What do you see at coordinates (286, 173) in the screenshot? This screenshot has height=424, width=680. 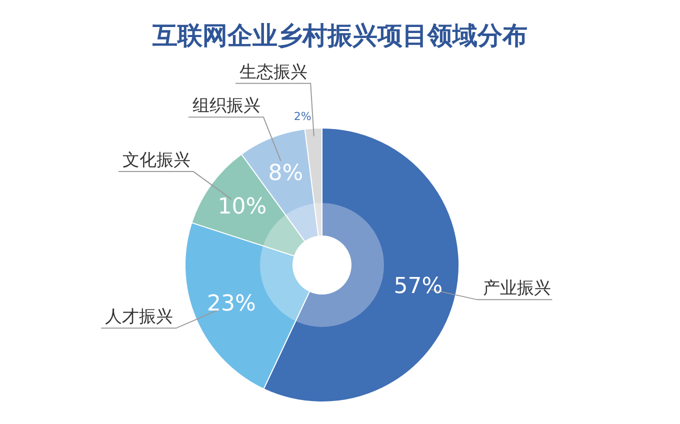 I see `data-label: 8%` at bounding box center [286, 173].